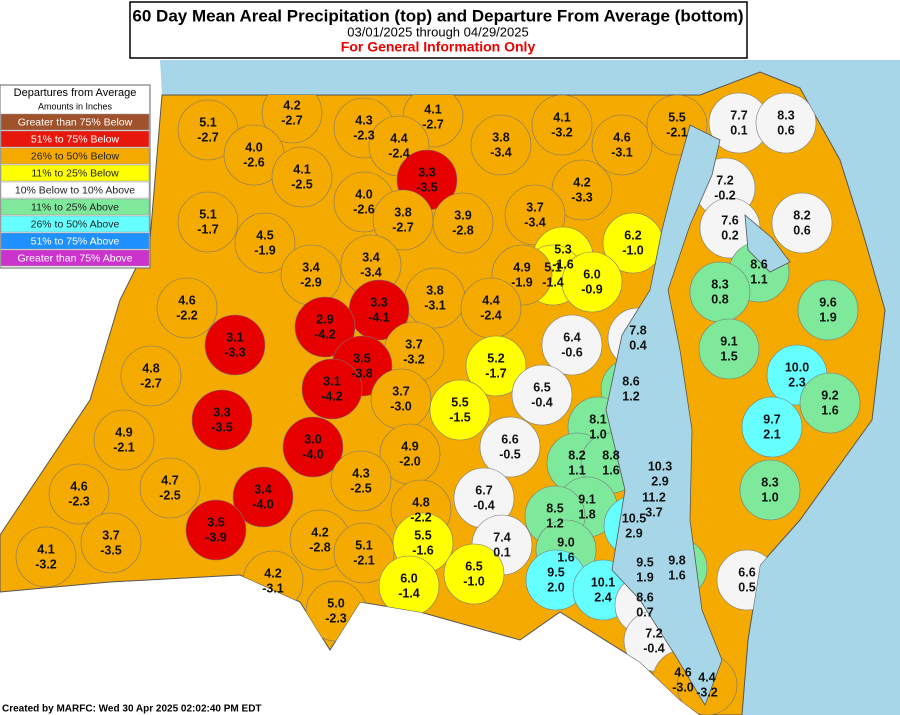 This screenshot has width=900, height=715. I want to click on legend-label: 26% to 50% Above, so click(75, 224).